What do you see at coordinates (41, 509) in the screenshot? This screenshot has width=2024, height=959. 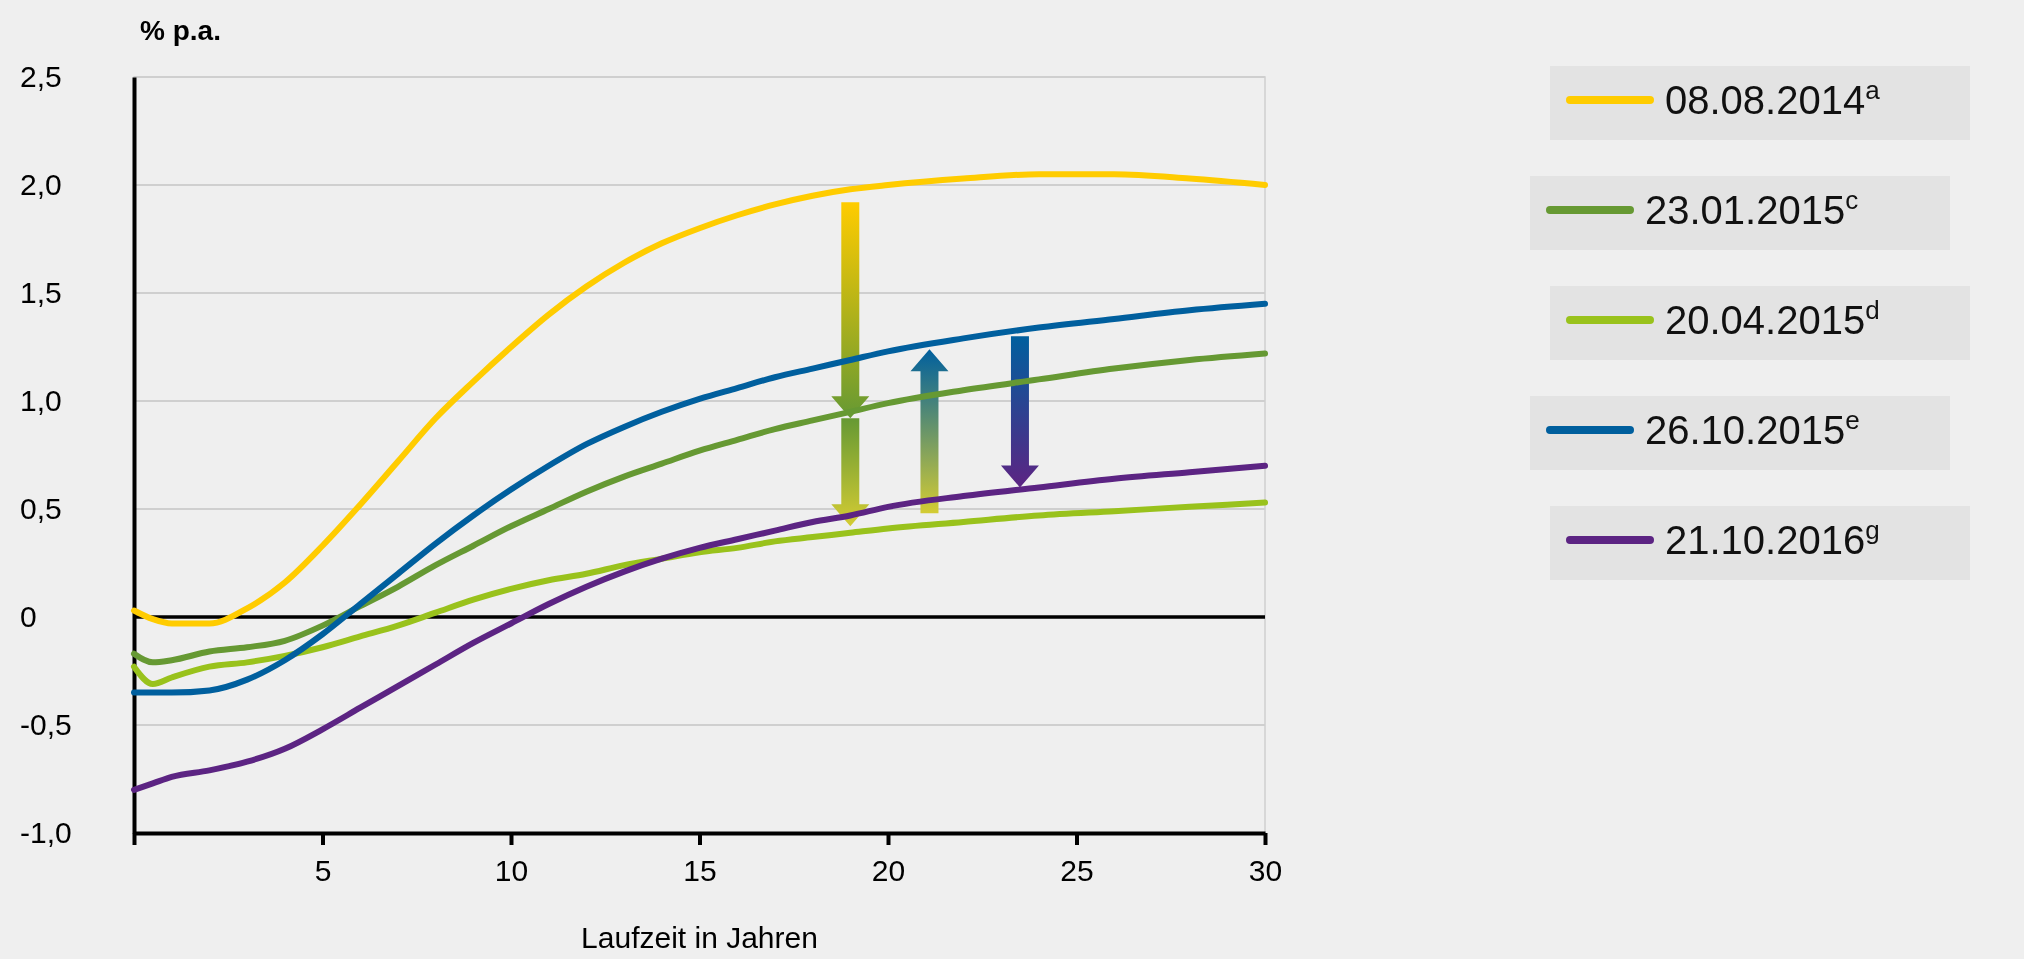 I see `y-tick-label: 0,5` at bounding box center [41, 509].